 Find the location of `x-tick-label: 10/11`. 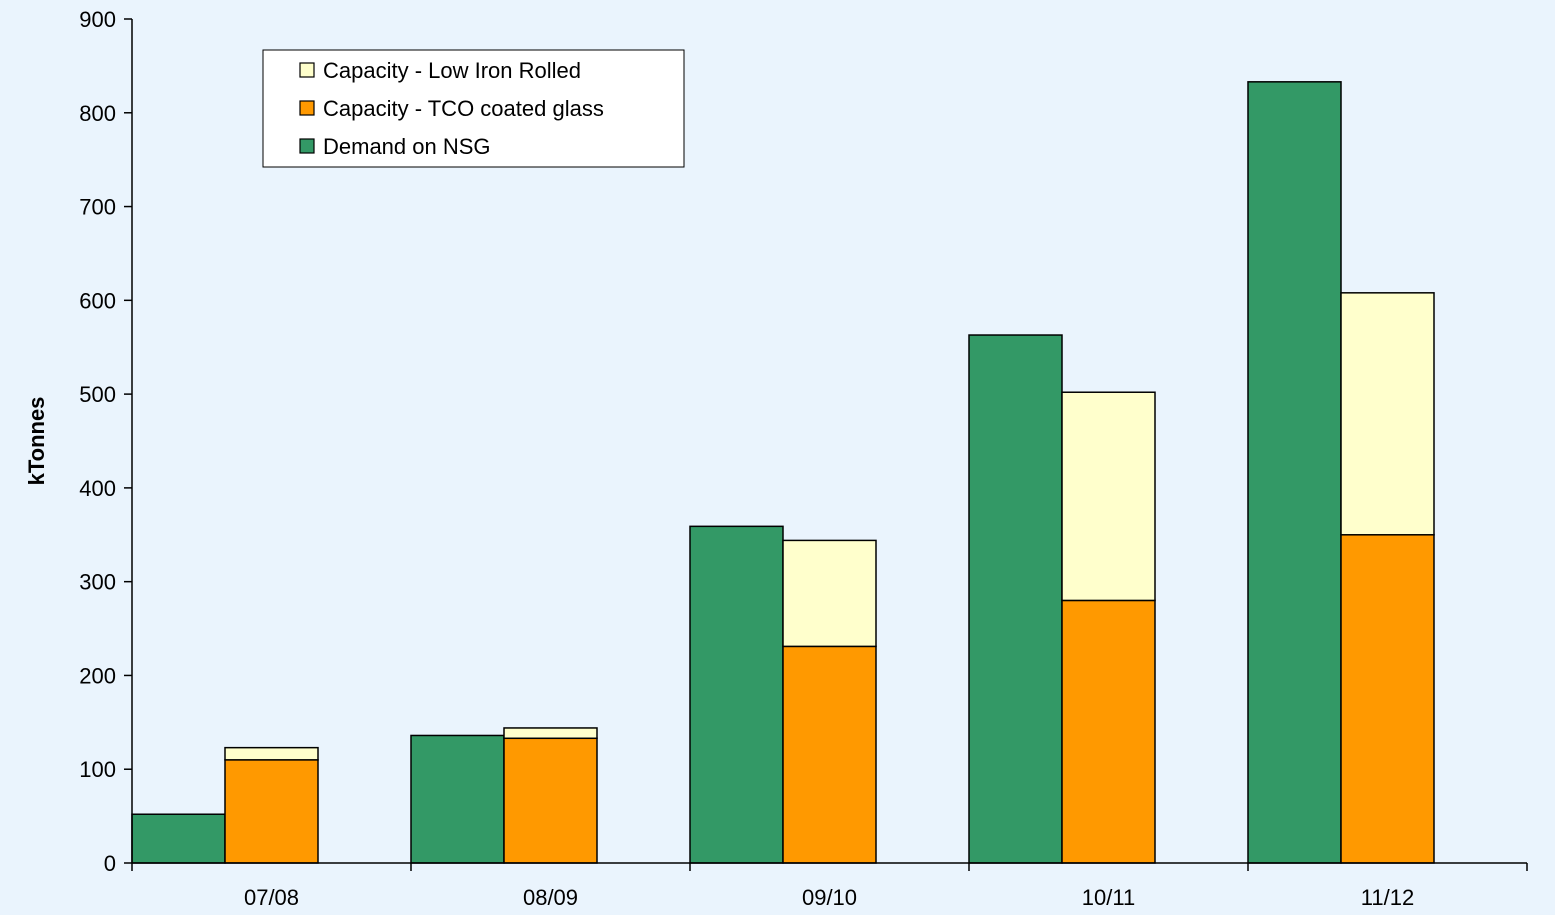

x-tick-label: 10/11 is located at coordinates (1108, 897).